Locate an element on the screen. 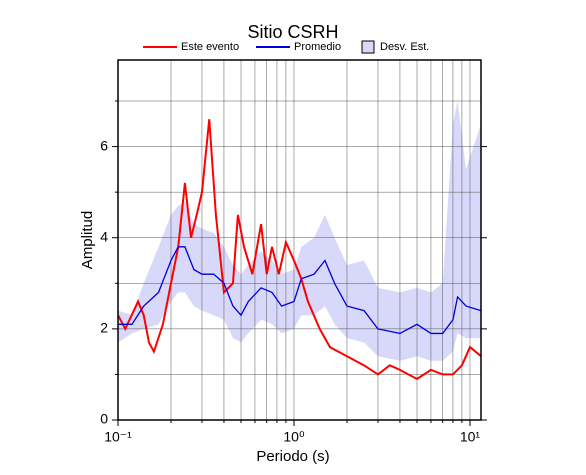  legend-label: Promedio is located at coordinates (317, 47).